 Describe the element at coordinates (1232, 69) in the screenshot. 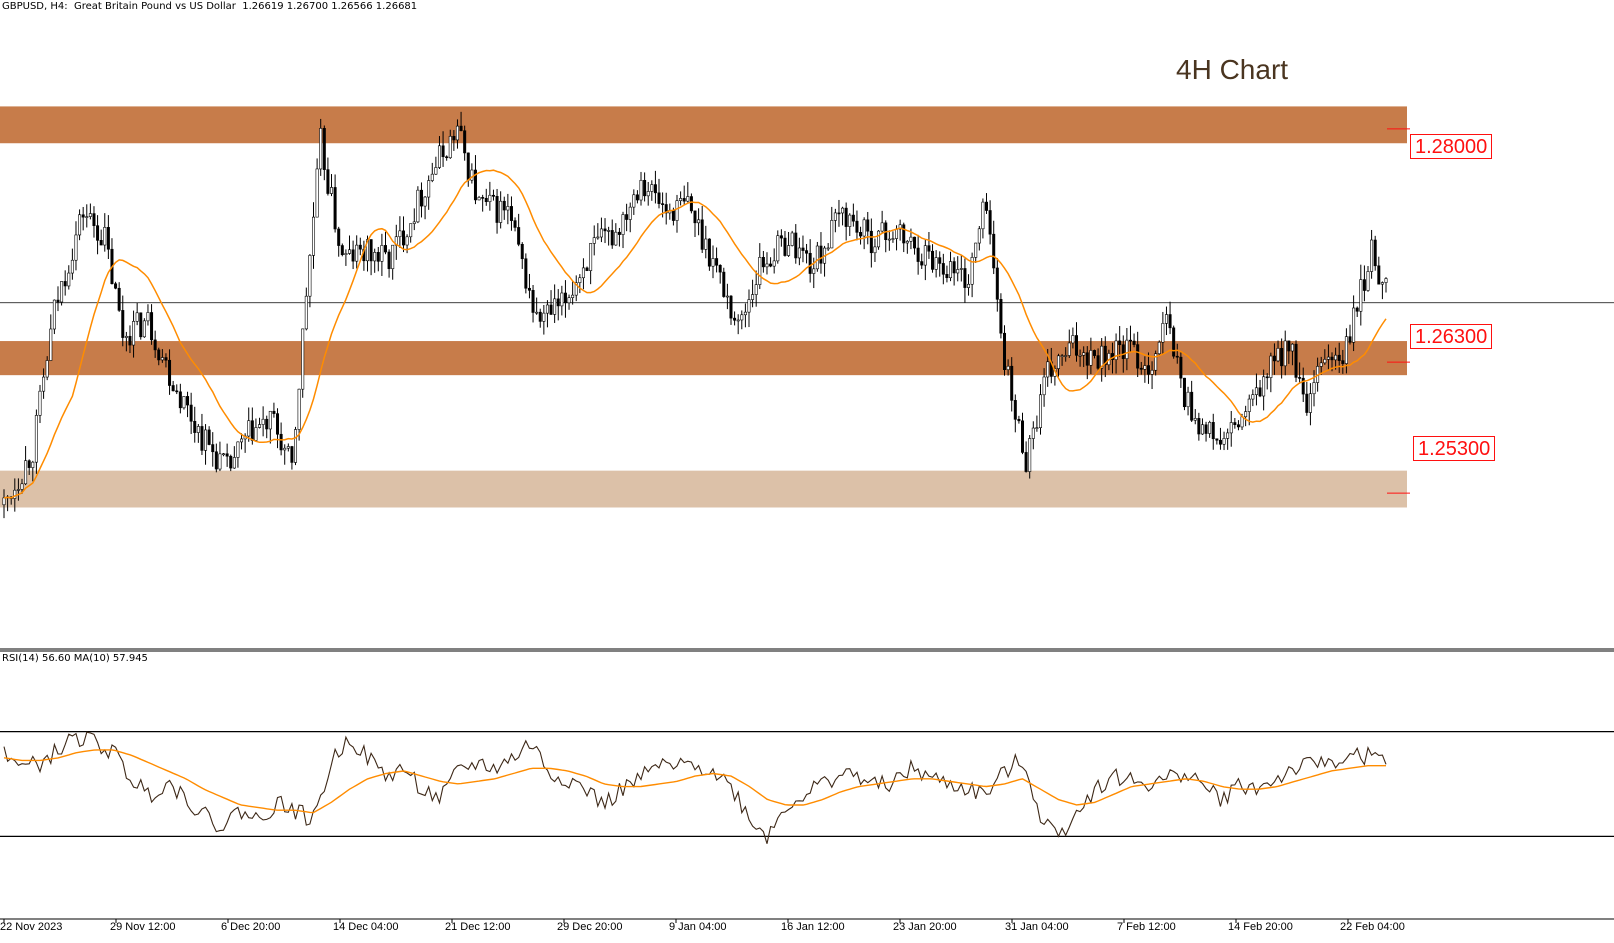

I see `chart-title: 4H Chart` at that location.